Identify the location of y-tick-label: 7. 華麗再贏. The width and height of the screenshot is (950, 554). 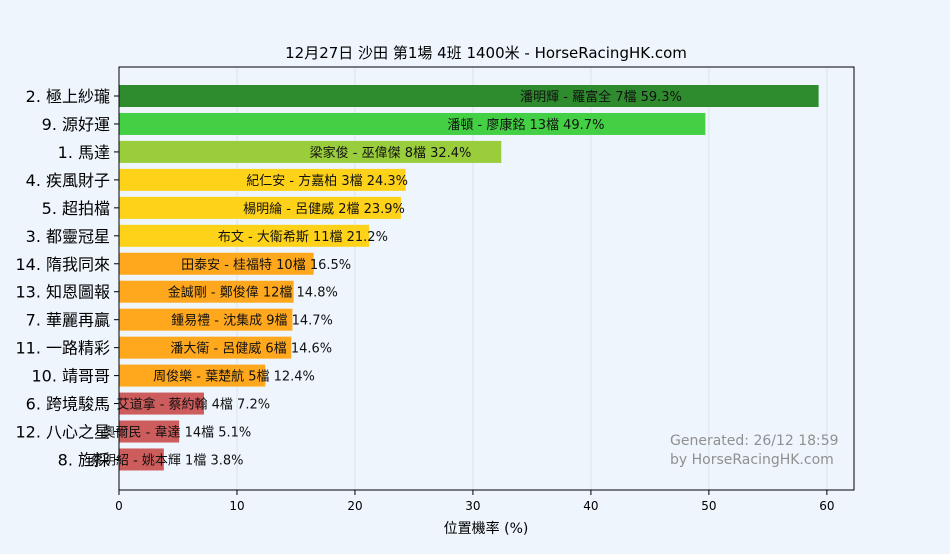
(68, 320).